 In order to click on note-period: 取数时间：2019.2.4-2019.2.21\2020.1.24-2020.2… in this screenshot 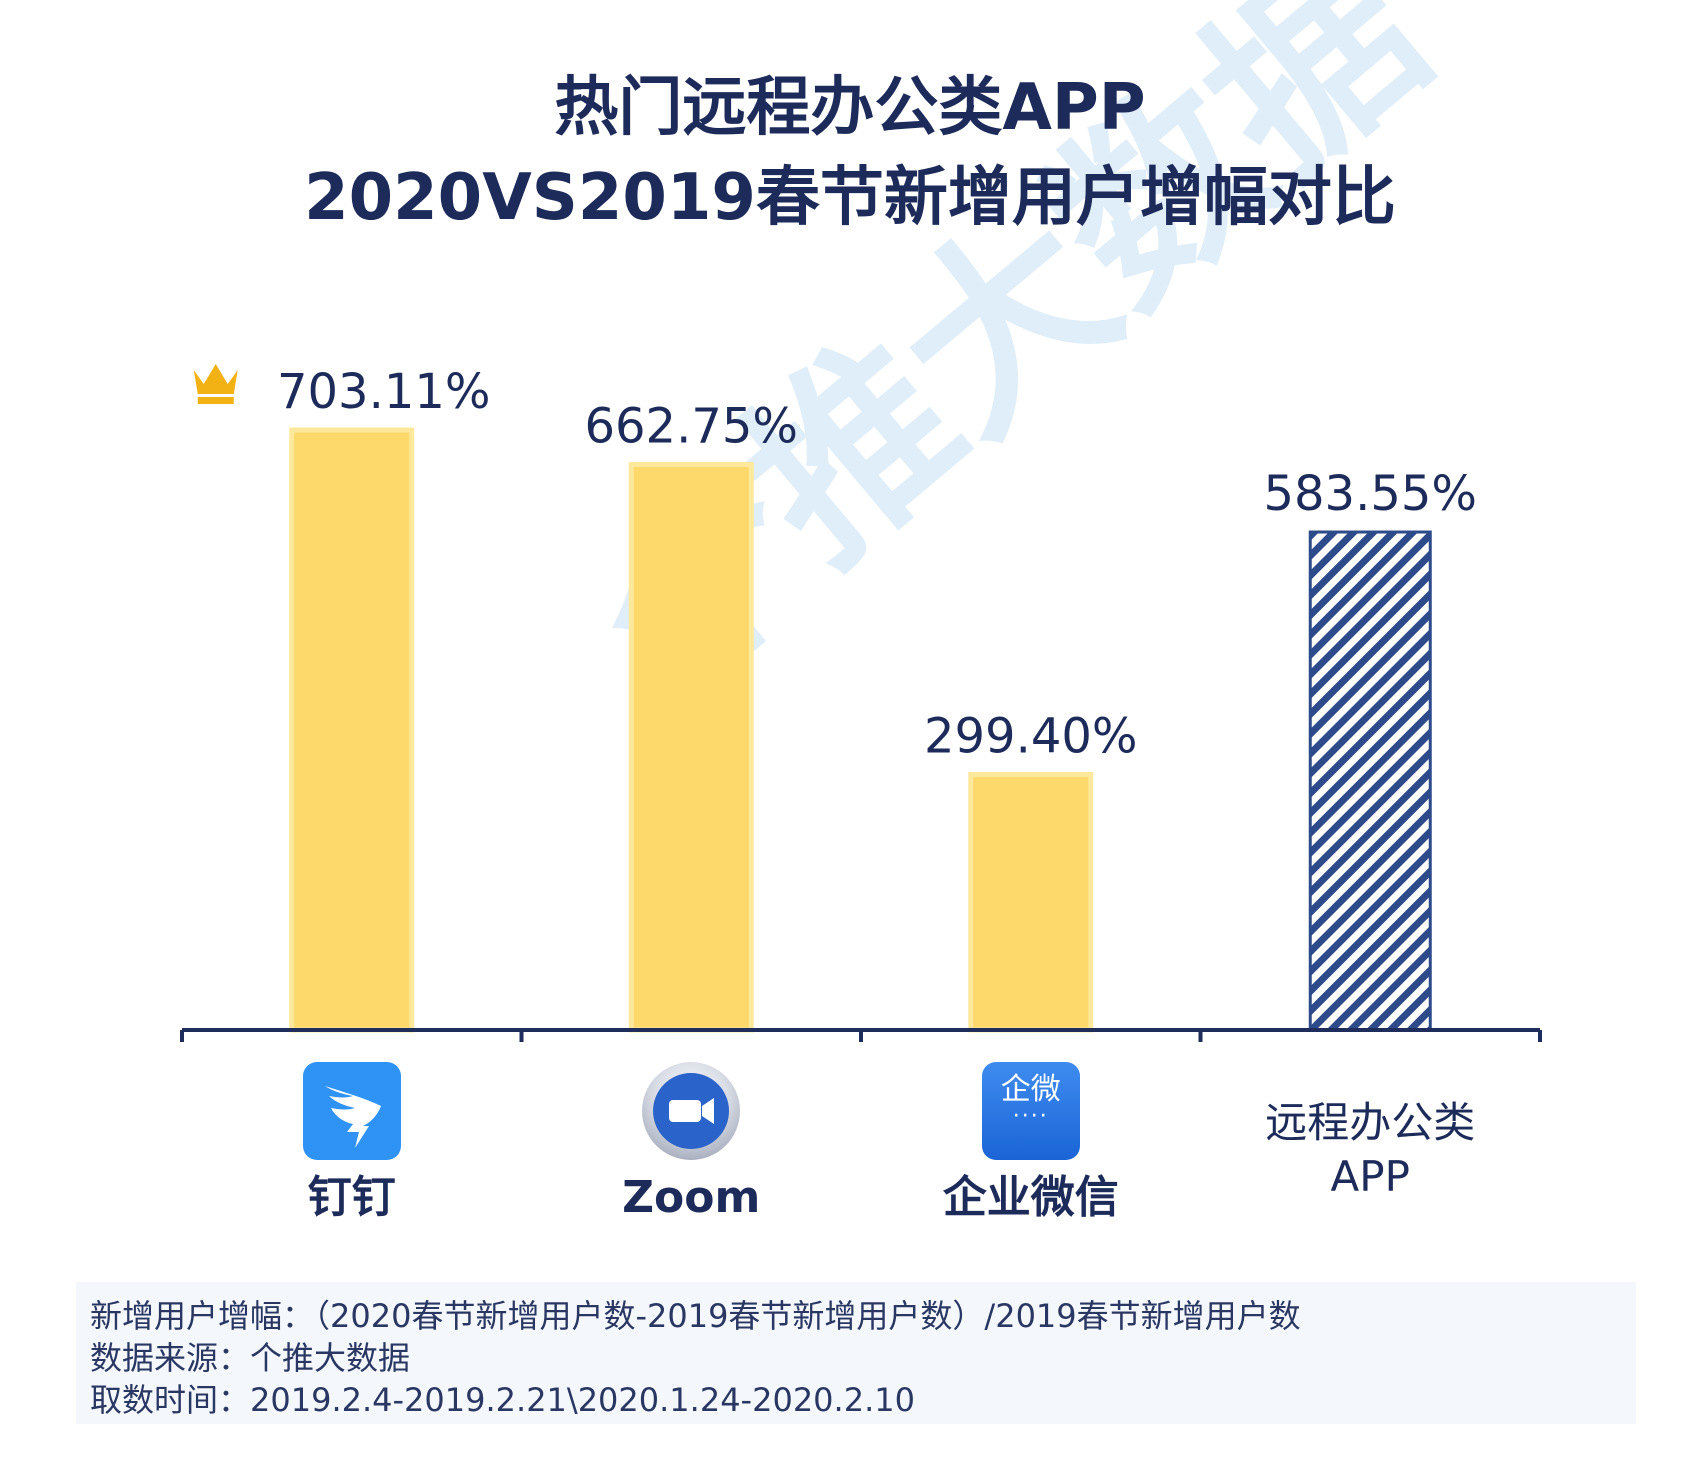, I will do `click(502, 1400)`.